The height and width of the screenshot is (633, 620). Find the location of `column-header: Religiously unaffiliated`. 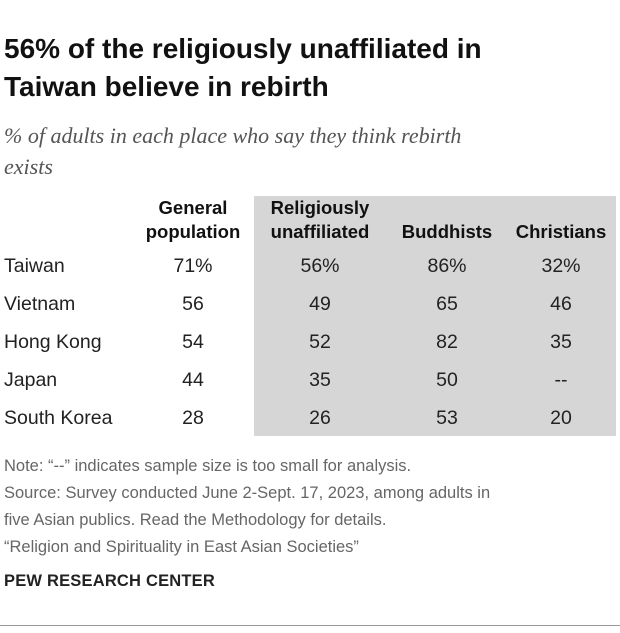

column-header: Religiously unaffiliated is located at coordinates (320, 220).